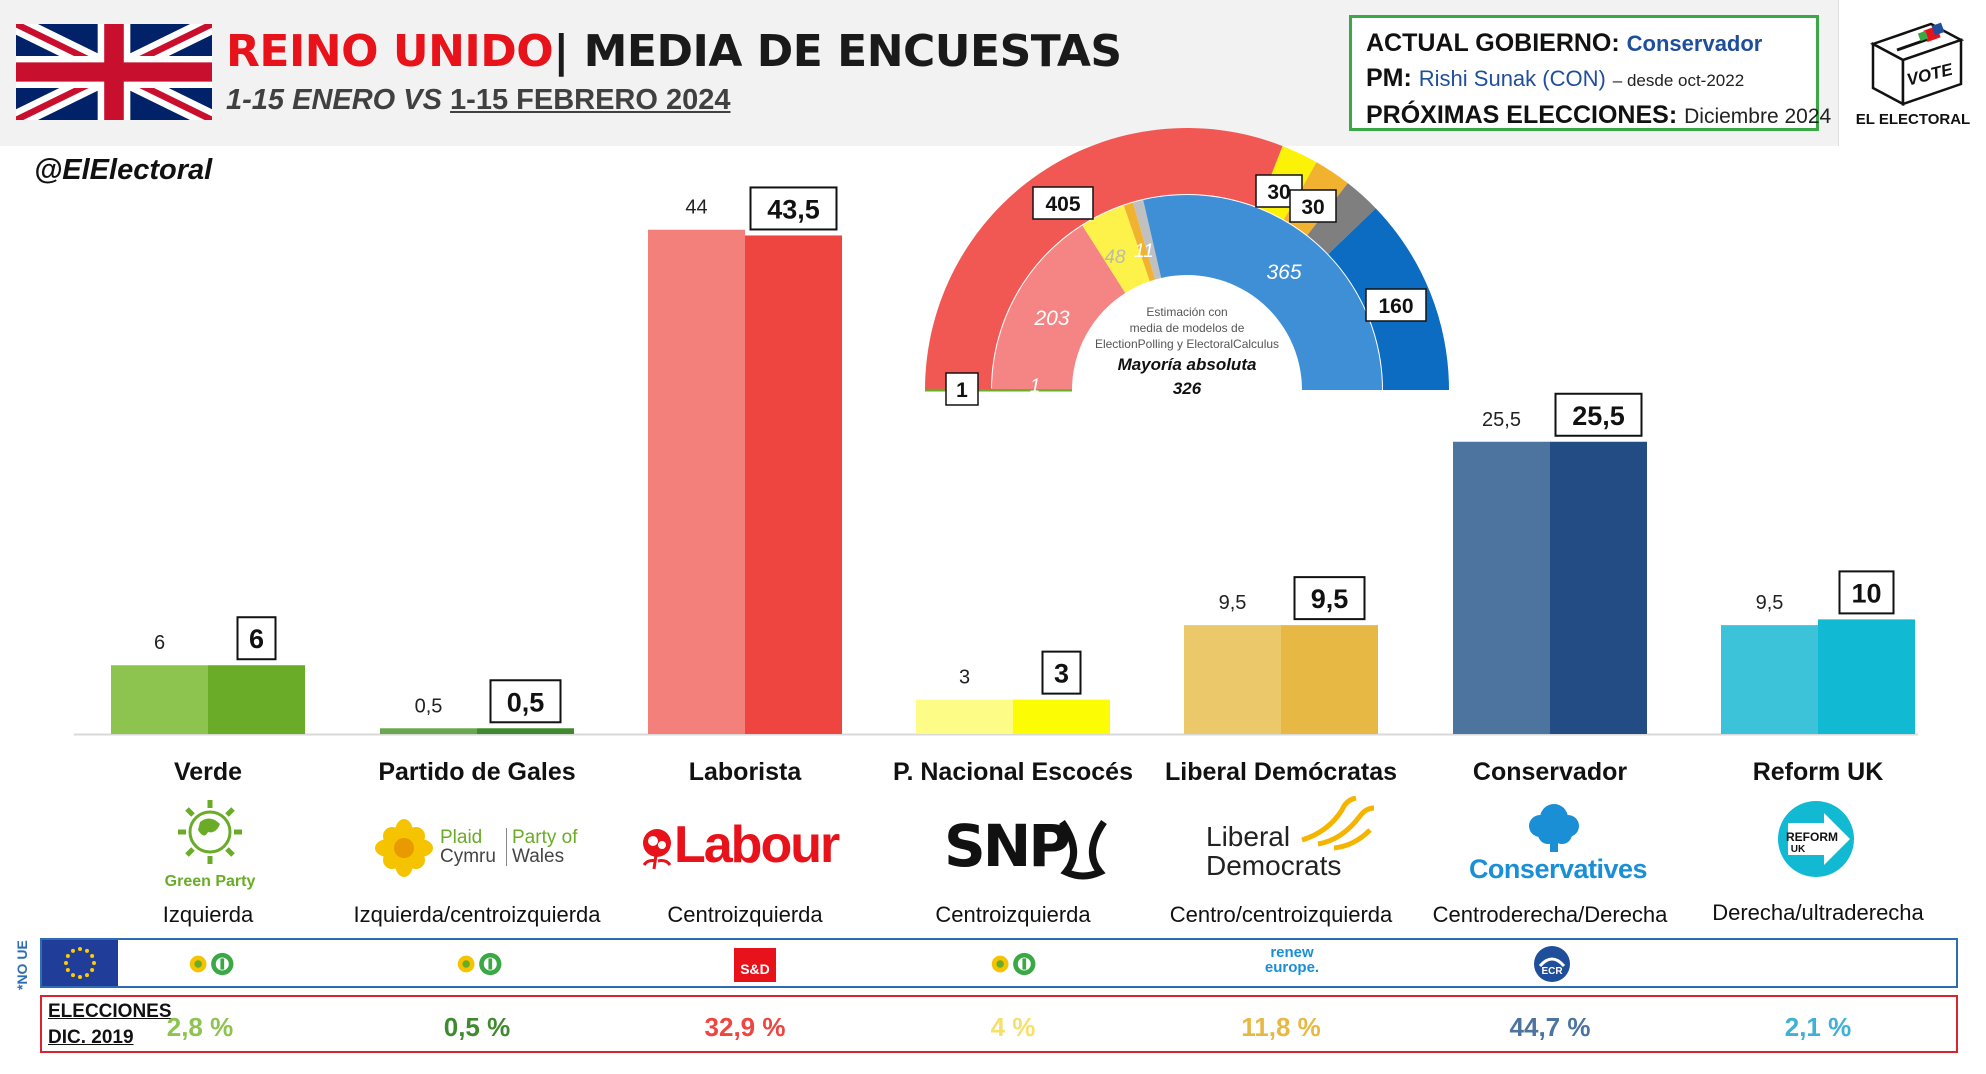  I want to click on data-label-january: 6, so click(159, 643).